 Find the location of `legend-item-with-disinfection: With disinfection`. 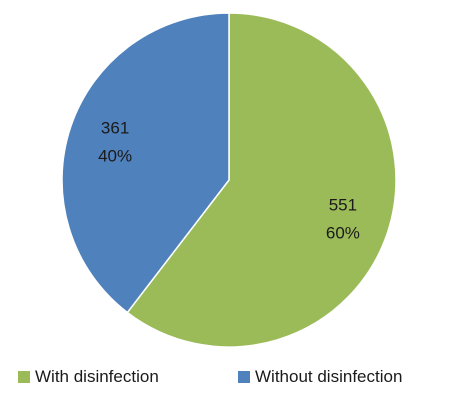

legend-item-with-disinfection: With disinfection is located at coordinates (88, 376).